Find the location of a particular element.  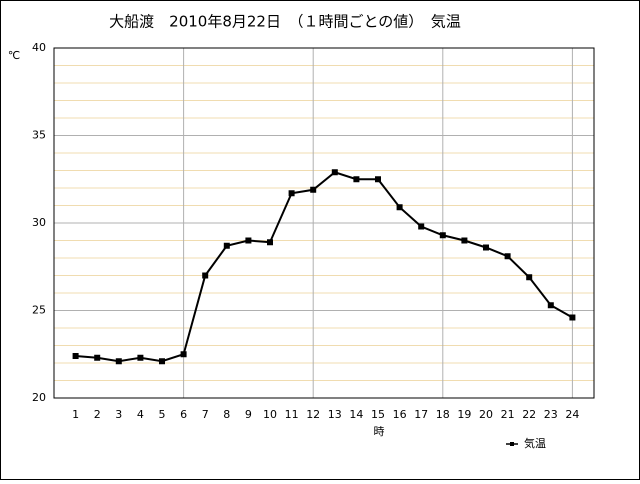

x-tick-label: 12 is located at coordinates (313, 414).